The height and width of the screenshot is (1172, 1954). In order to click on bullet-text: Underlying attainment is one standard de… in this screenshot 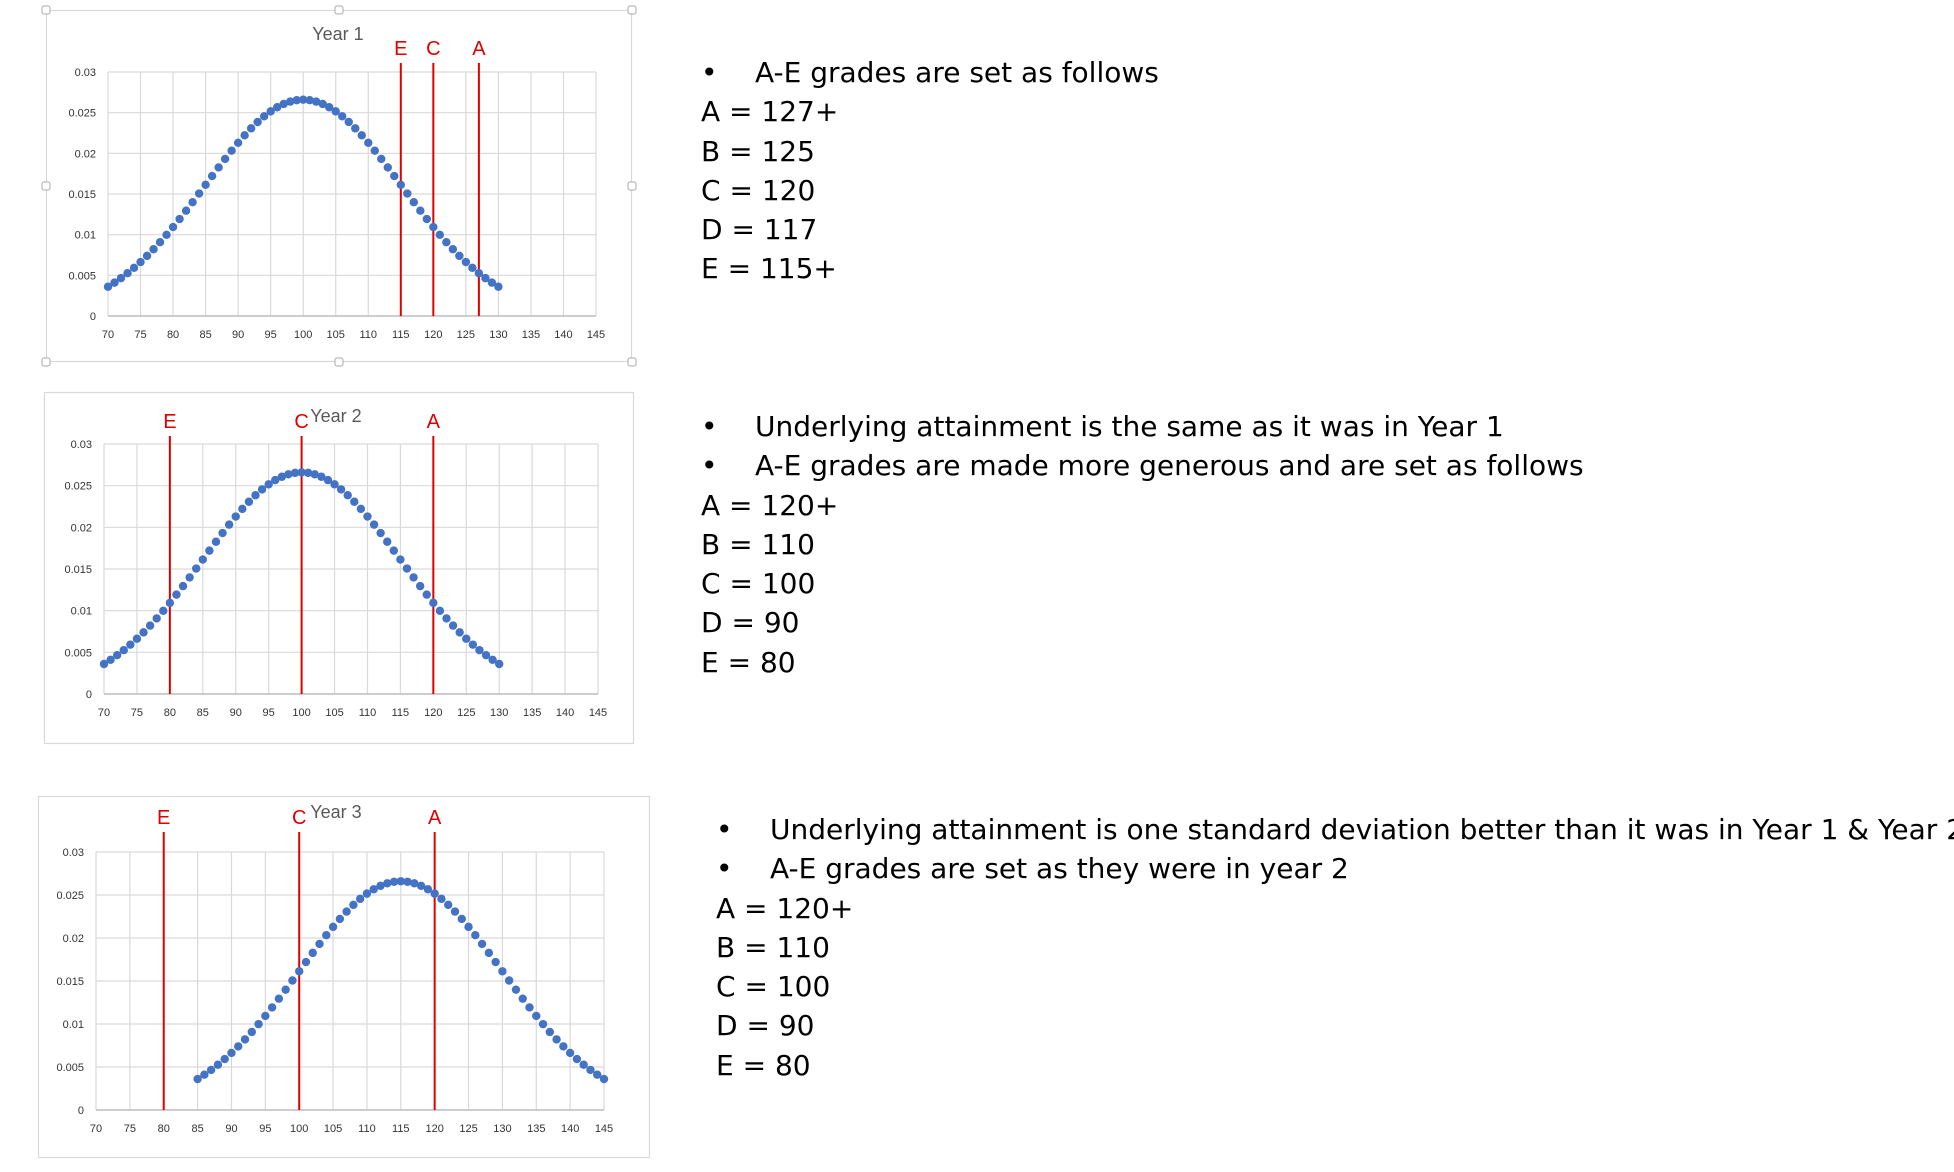, I will do `click(1362, 829)`.